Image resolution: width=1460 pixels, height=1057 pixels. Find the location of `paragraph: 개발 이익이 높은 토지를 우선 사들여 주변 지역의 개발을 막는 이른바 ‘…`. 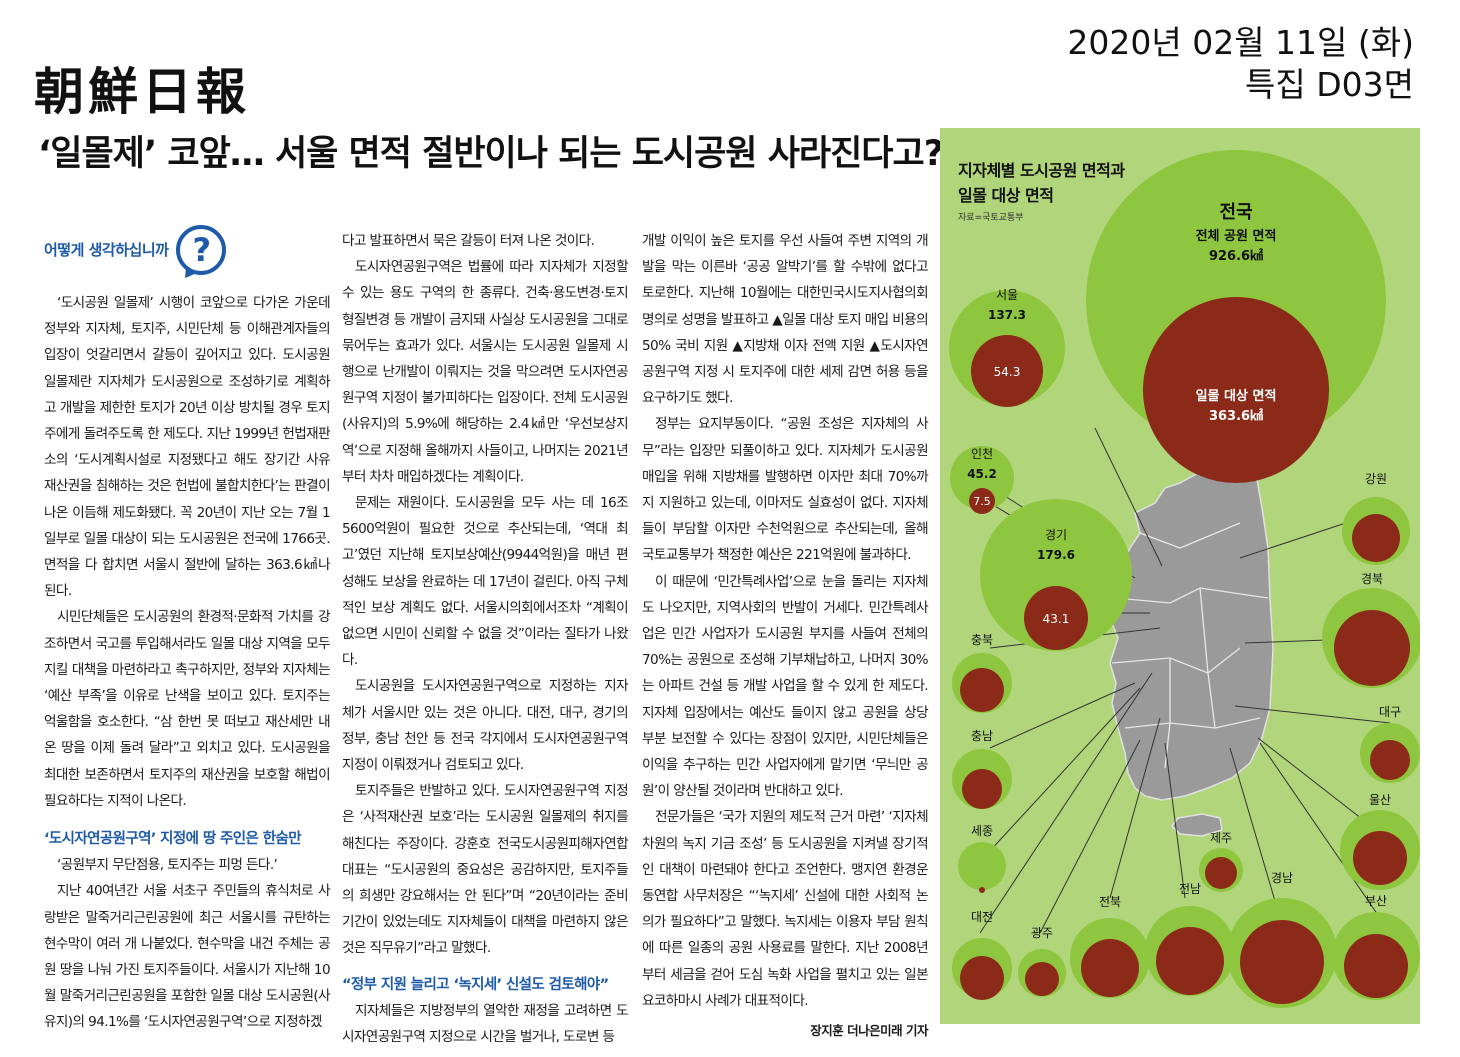

paragraph: 개발 이익이 높은 토지를 우선 사들여 주변 지역의 개발을 막는 이른바 ‘… is located at coordinates (785, 320).